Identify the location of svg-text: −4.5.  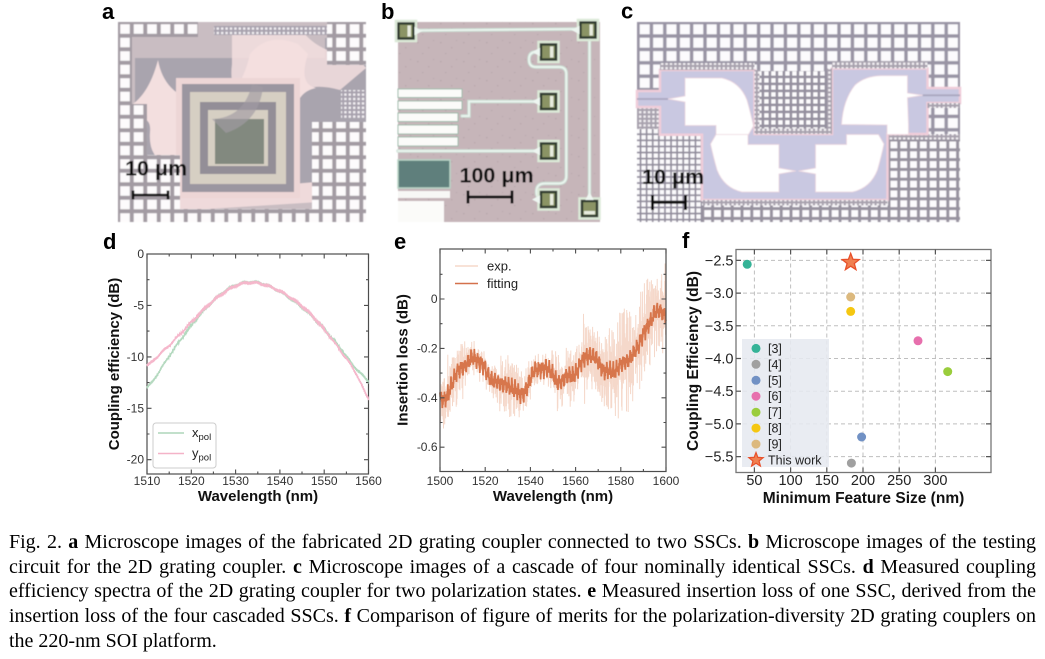
(719, 392).